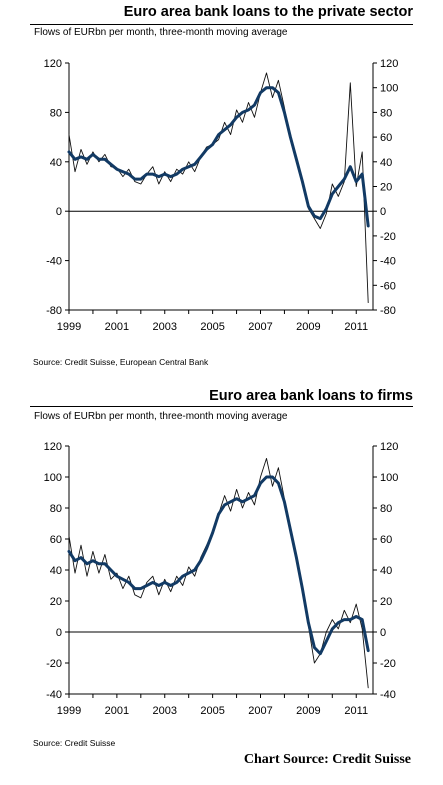 Image resolution: width=443 pixels, height=785 pixels. What do you see at coordinates (56, 602) in the screenshot?
I see `left-tick-label: 20` at bounding box center [56, 602].